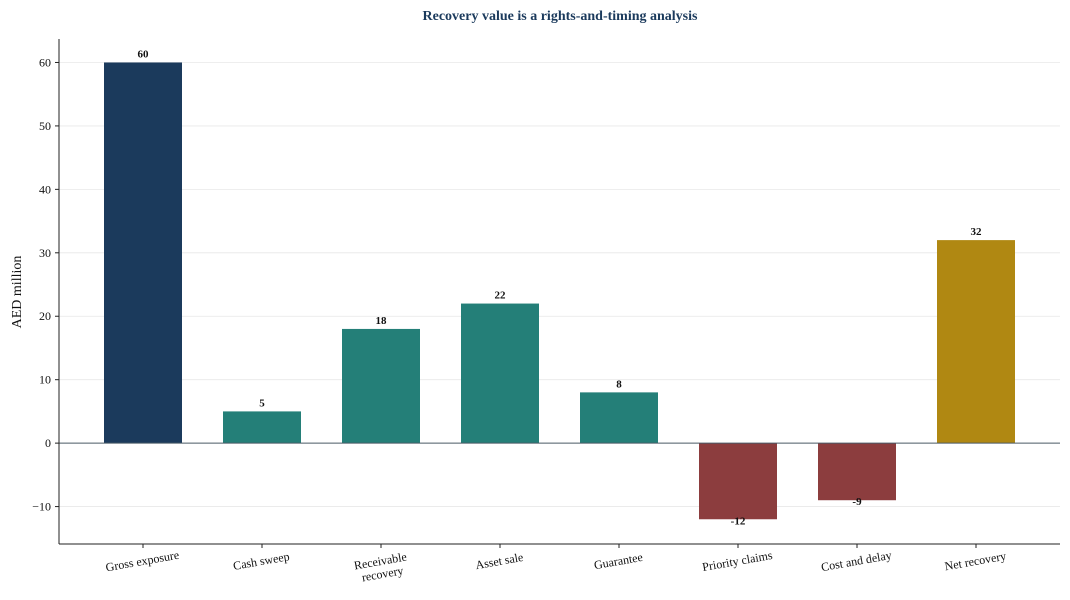 The image size is (1070, 600). Describe the element at coordinates (977, 232) in the screenshot. I see `data-label: 32` at that location.